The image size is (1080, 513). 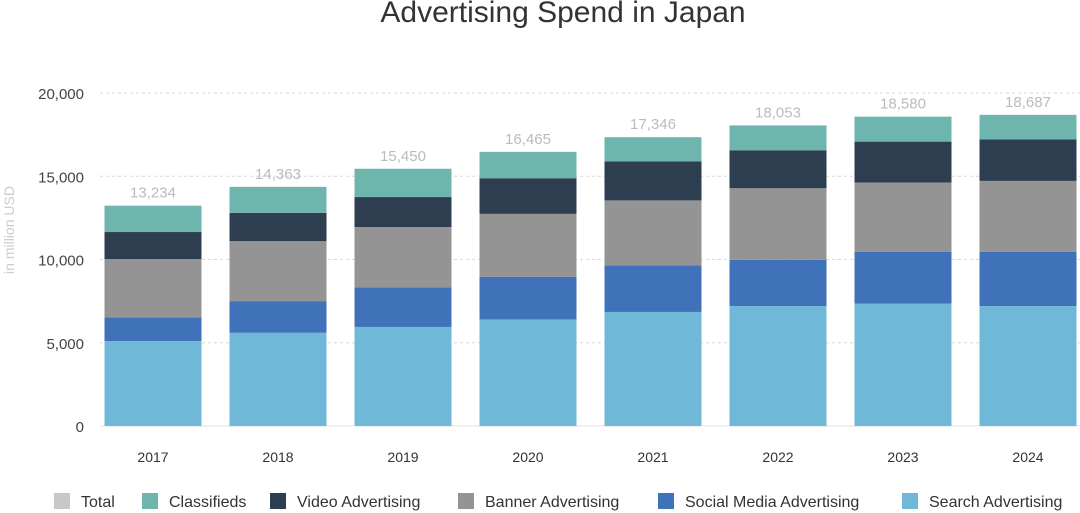 I want to click on chart-title: Advertising Spend in Japan, so click(x=563, y=14).